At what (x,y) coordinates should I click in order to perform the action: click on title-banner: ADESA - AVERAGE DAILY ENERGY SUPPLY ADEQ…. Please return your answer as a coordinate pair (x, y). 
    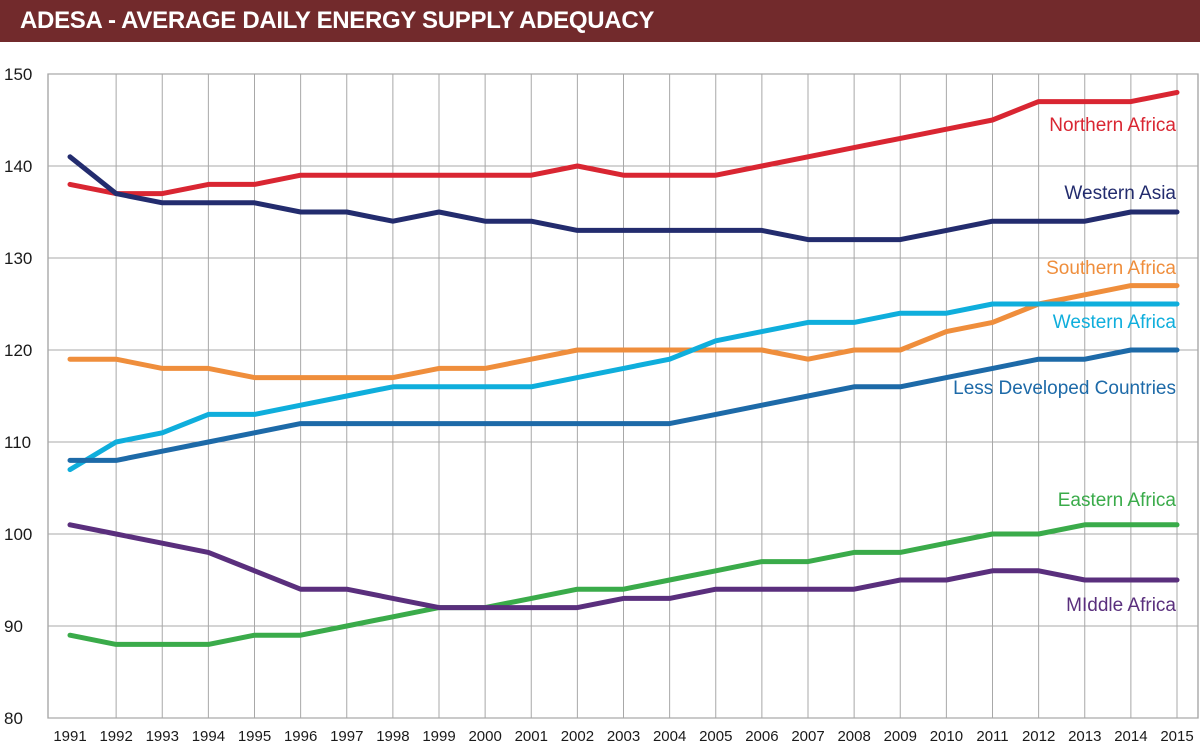
    Looking at the image, I should click on (600, 21).